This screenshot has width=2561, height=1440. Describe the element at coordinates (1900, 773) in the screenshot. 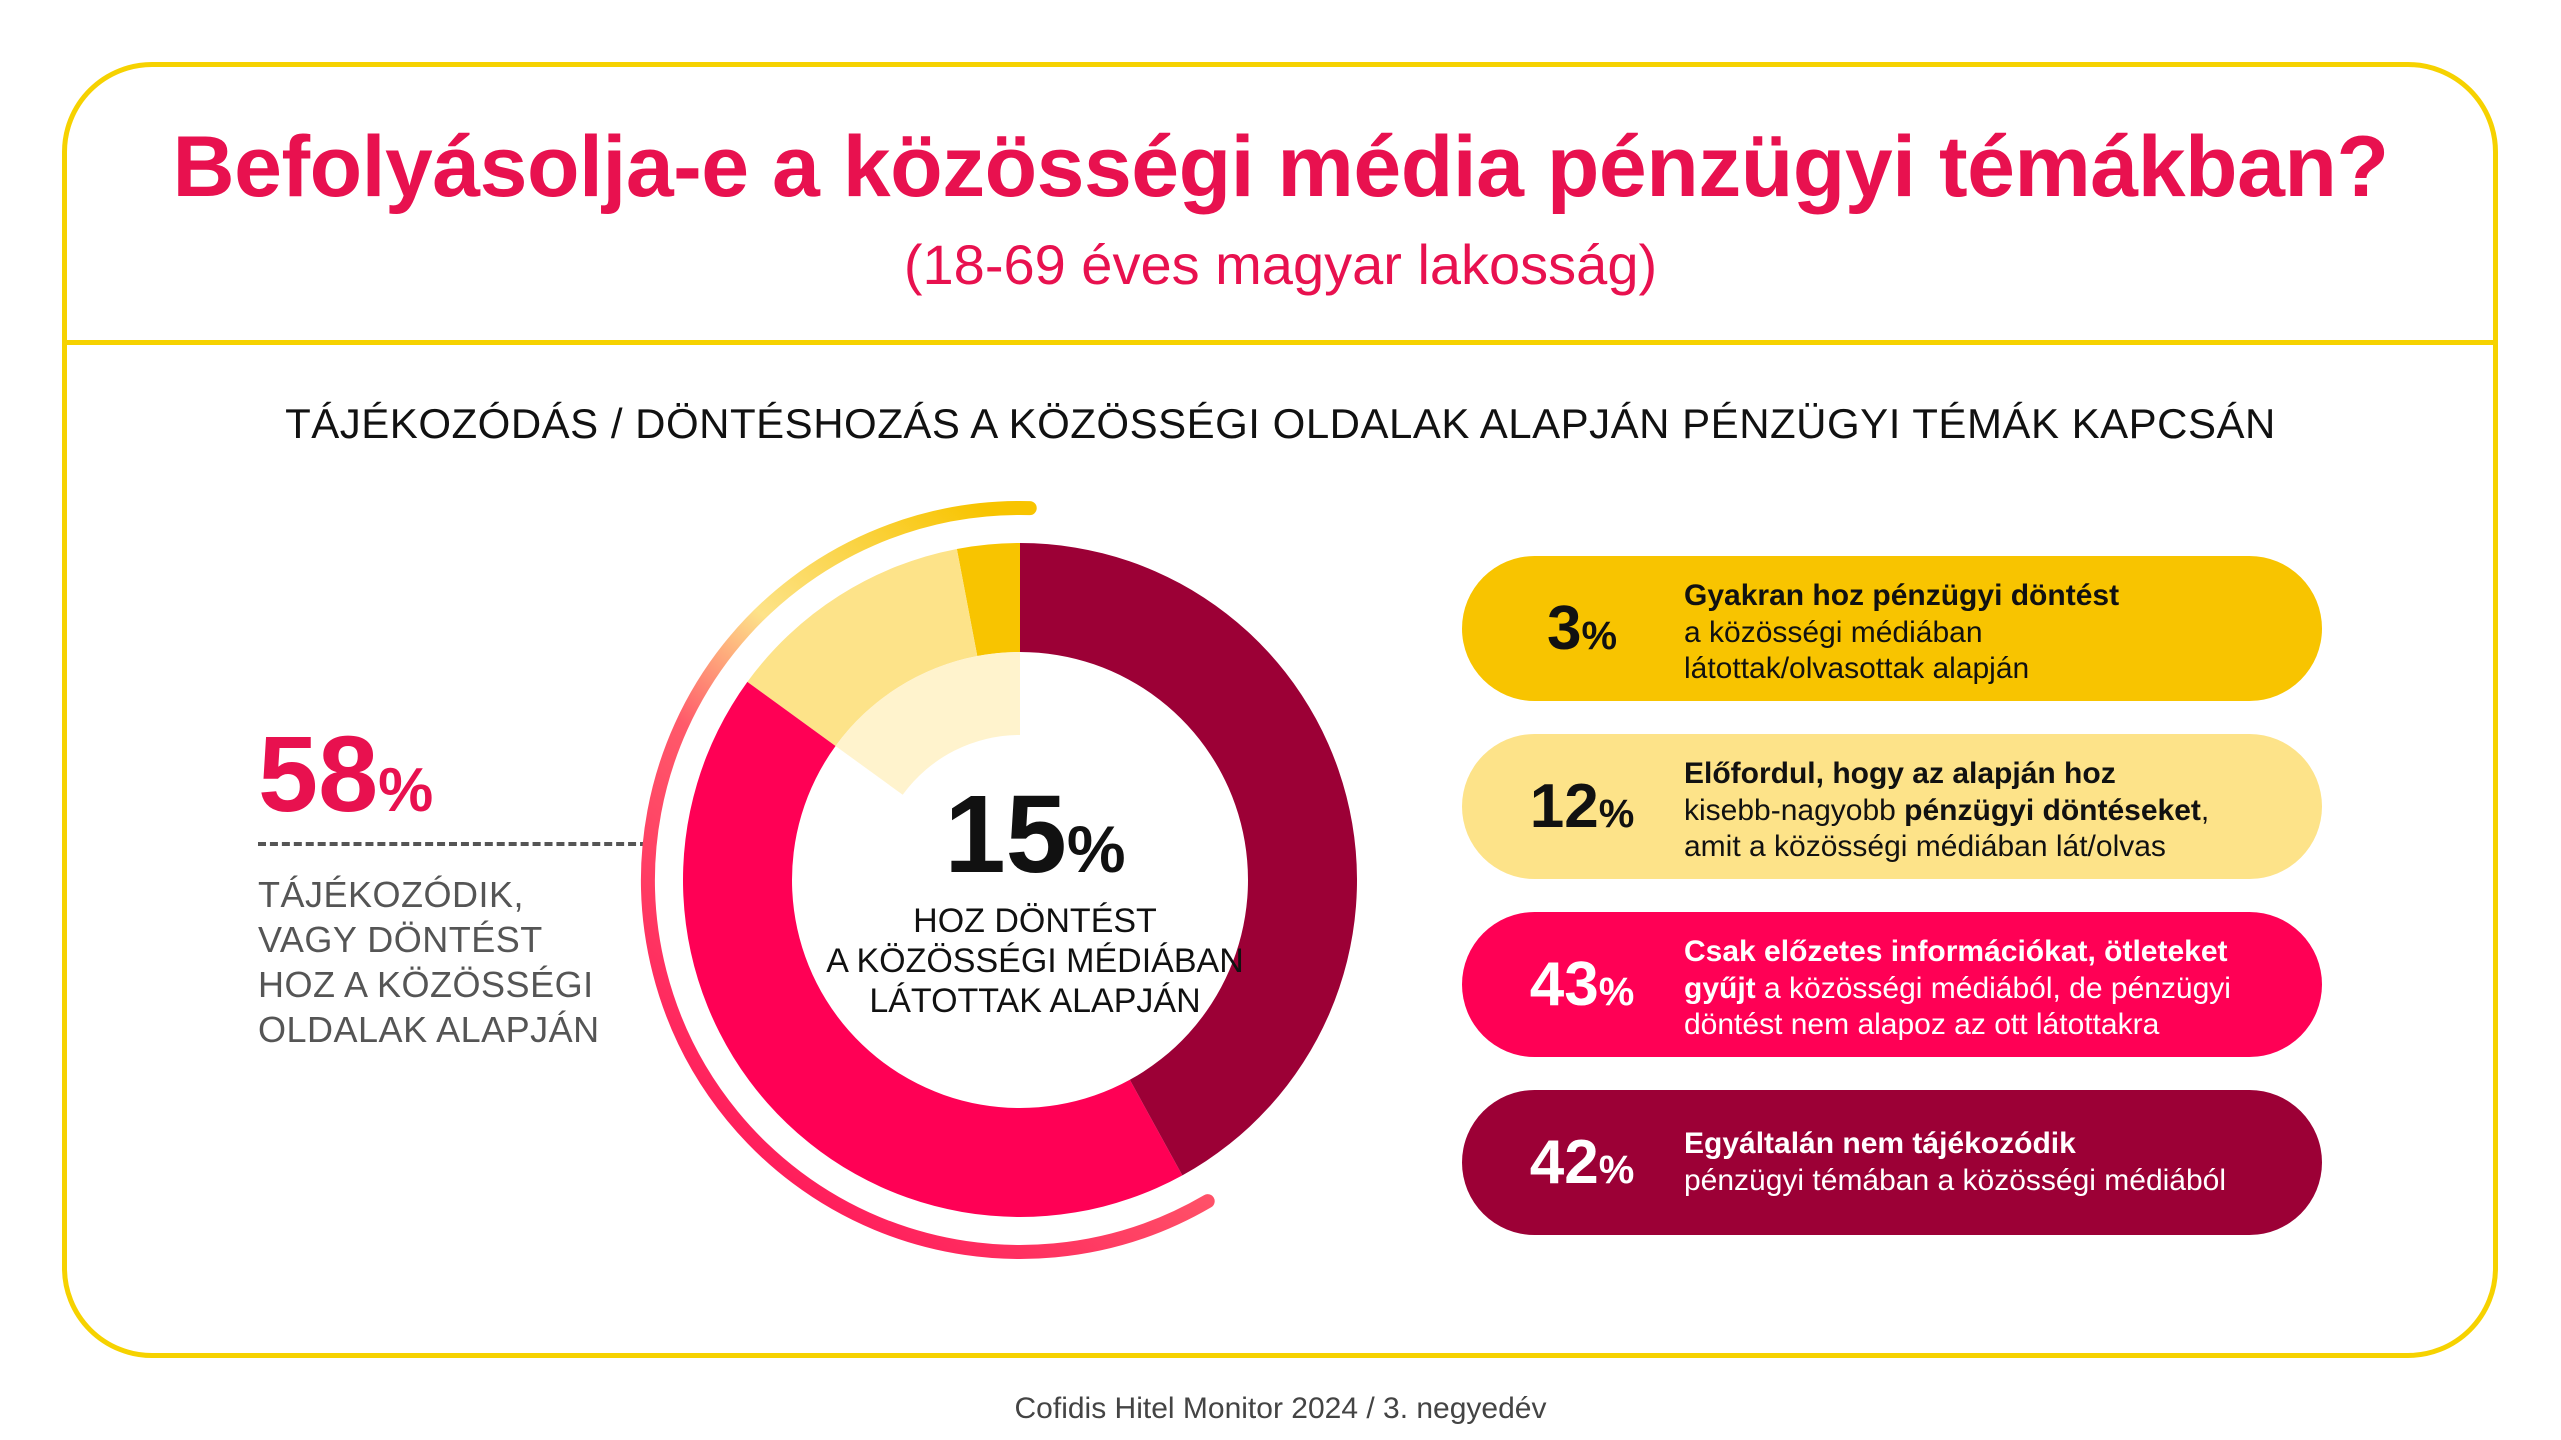

I see `card-text-bold: Előfordul, hogy az alapján hoz` at that location.